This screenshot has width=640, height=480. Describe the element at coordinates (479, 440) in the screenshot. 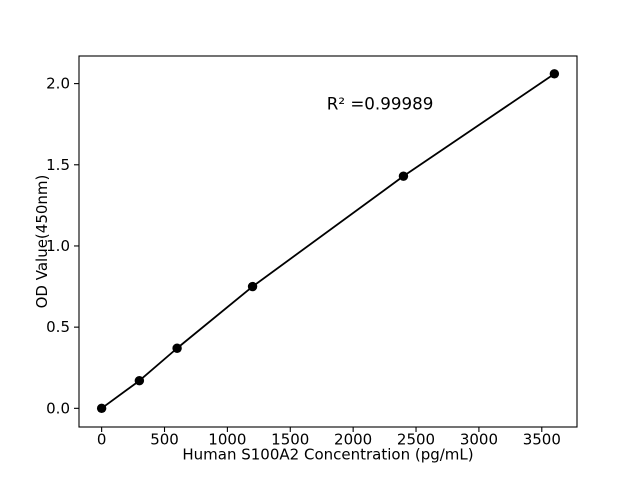

I see `x-tick-label: 3000` at that location.